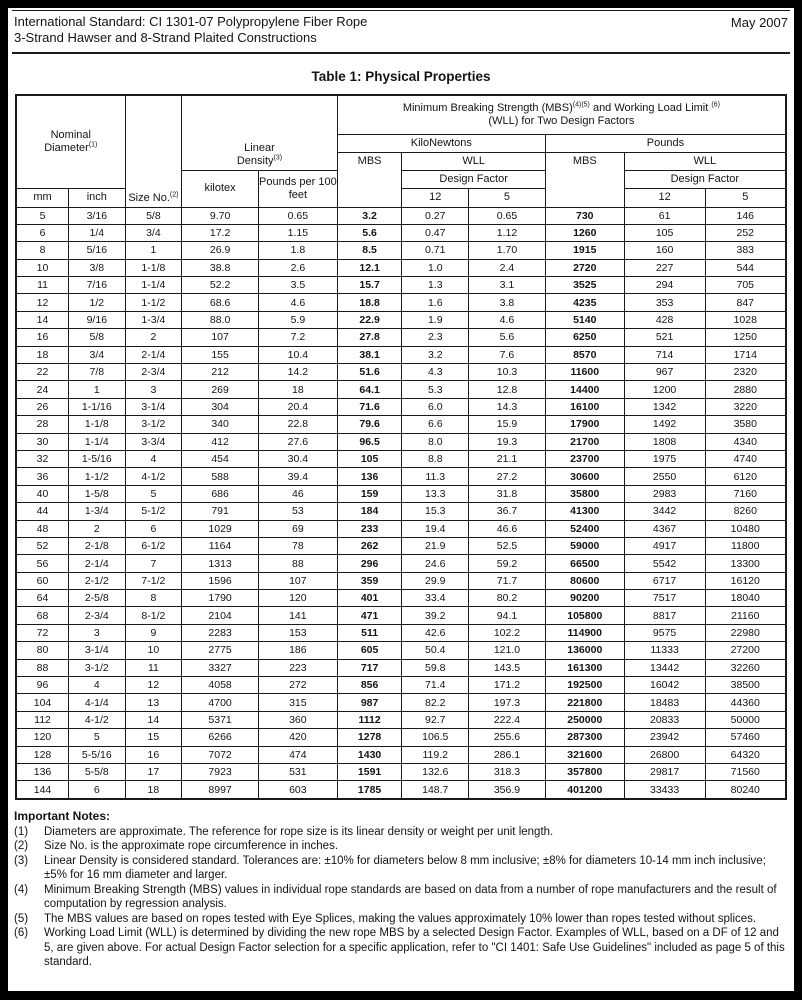 The image size is (802, 1000). Describe the element at coordinates (401, 685) in the screenshot. I see `table-row: 96 4 12 4058 272 856 71.4 171.2 192500 16042 38500` at that location.